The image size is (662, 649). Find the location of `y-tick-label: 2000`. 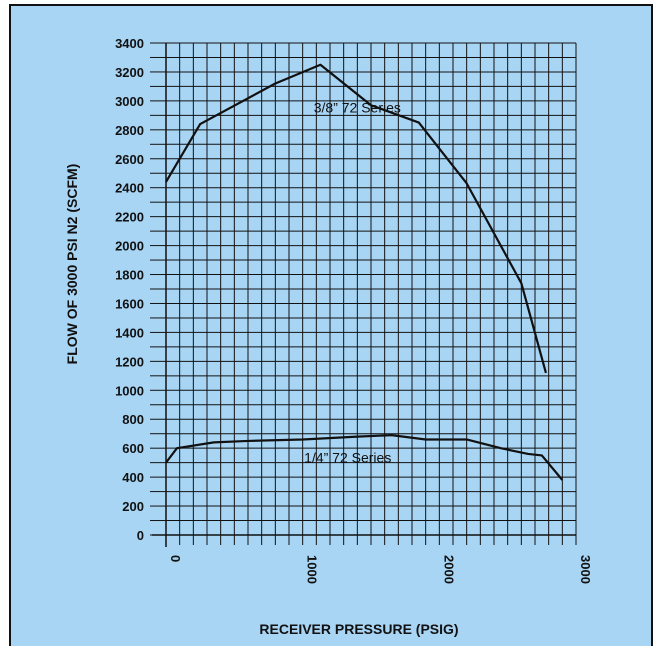

y-tick-label: 2000 is located at coordinates (129, 246).